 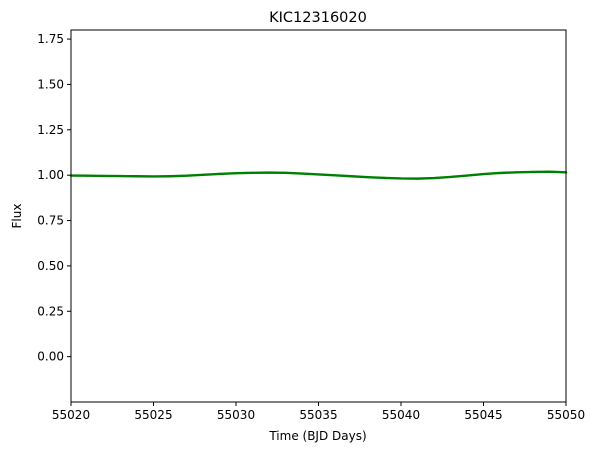 What do you see at coordinates (566, 415) in the screenshot?
I see `x-tick-label: 55050` at bounding box center [566, 415].